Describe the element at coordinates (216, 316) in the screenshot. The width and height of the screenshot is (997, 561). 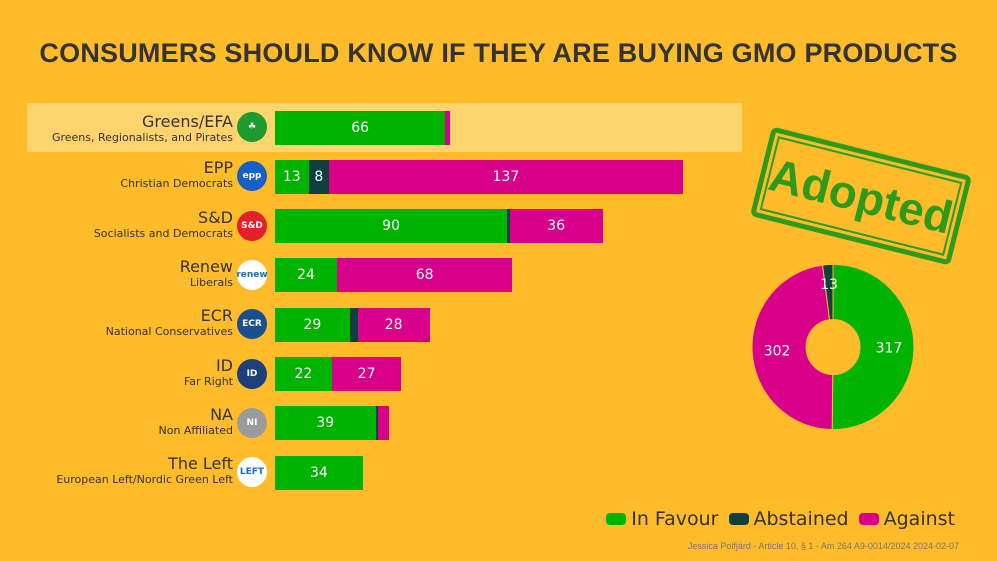
I see `party-name: ECR` at that location.